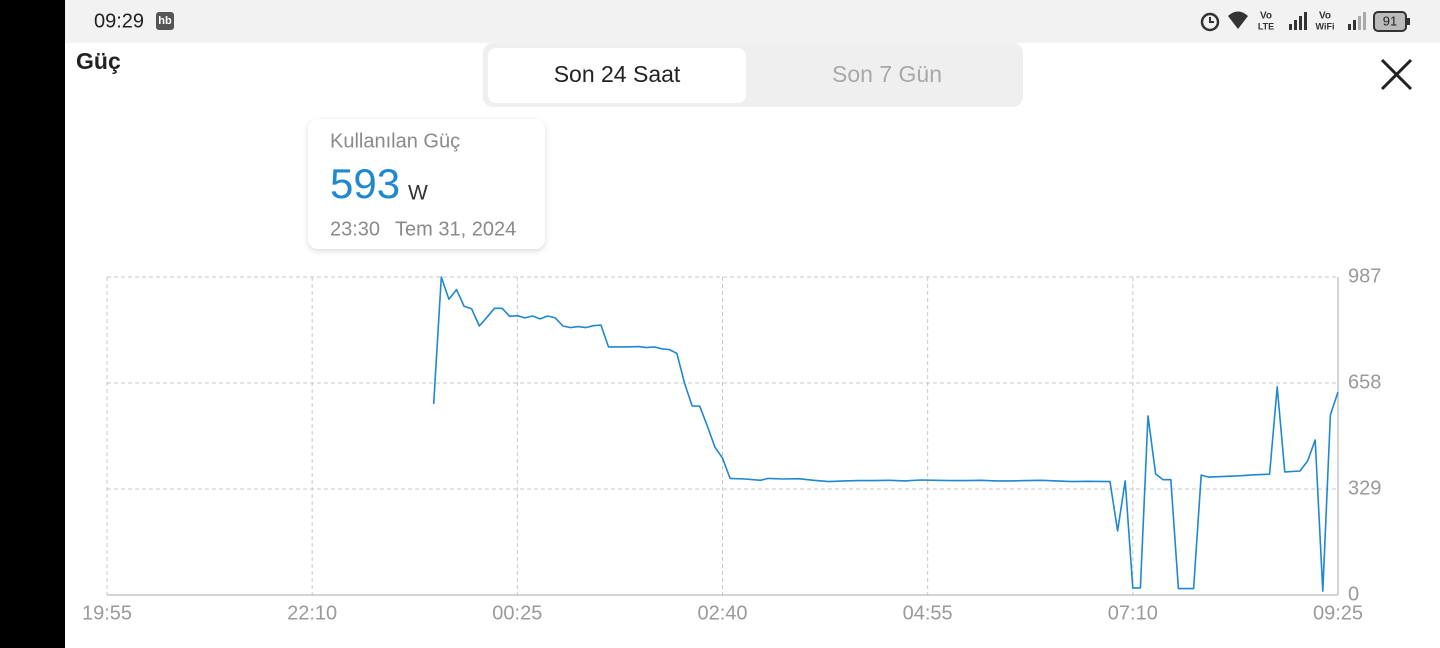 Image resolution: width=1440 pixels, height=648 pixels. I want to click on wifi-icon, so click(1238, 20).